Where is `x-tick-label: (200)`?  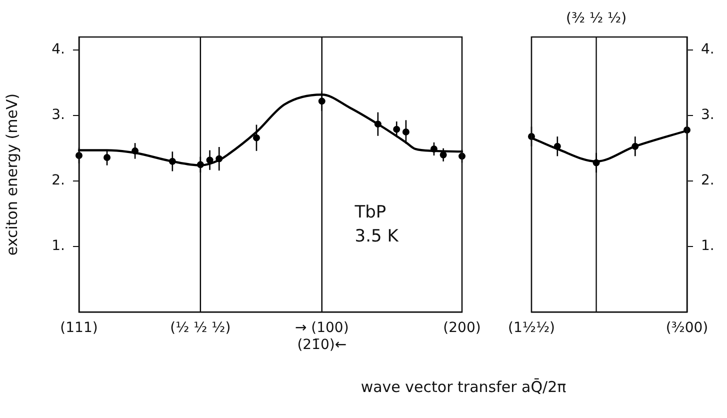 x-tick-label: (200) is located at coordinates (462, 328).